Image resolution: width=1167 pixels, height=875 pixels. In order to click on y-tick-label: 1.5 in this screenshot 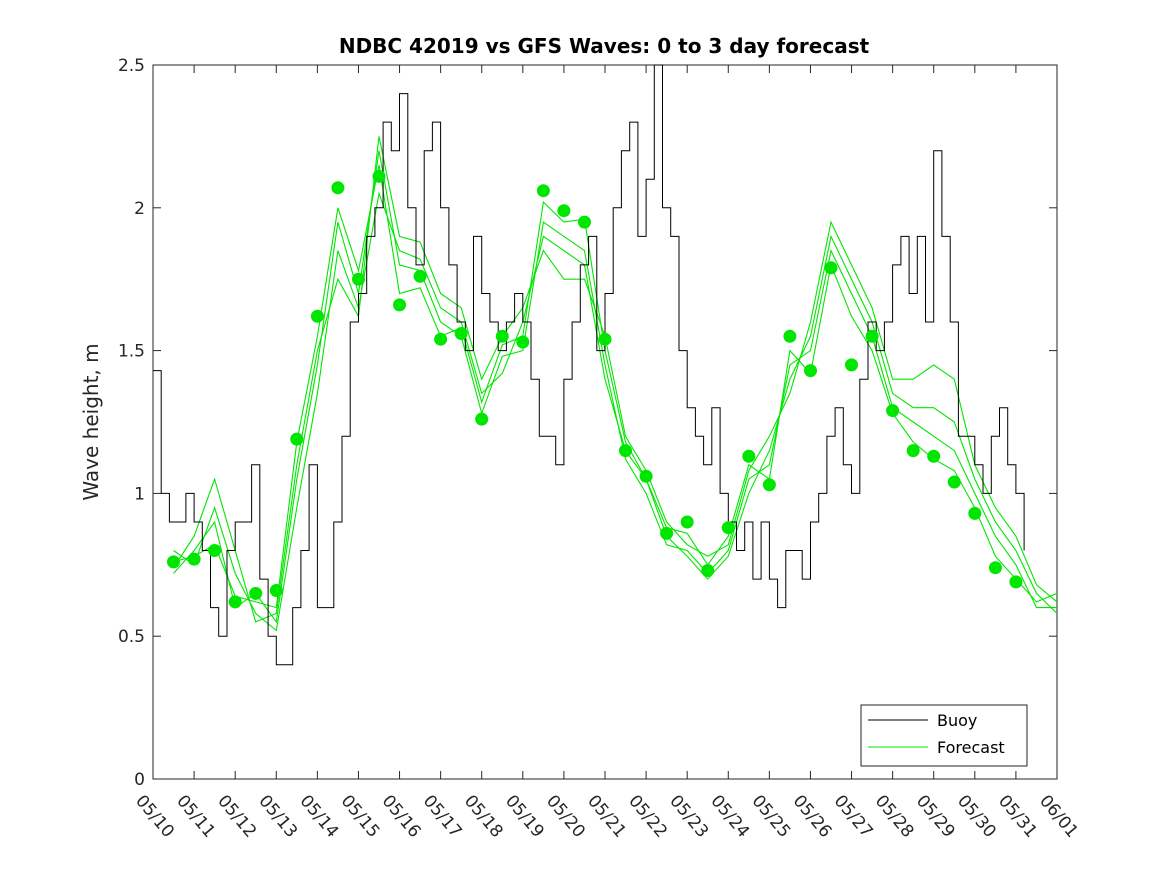, I will do `click(131, 352)`.